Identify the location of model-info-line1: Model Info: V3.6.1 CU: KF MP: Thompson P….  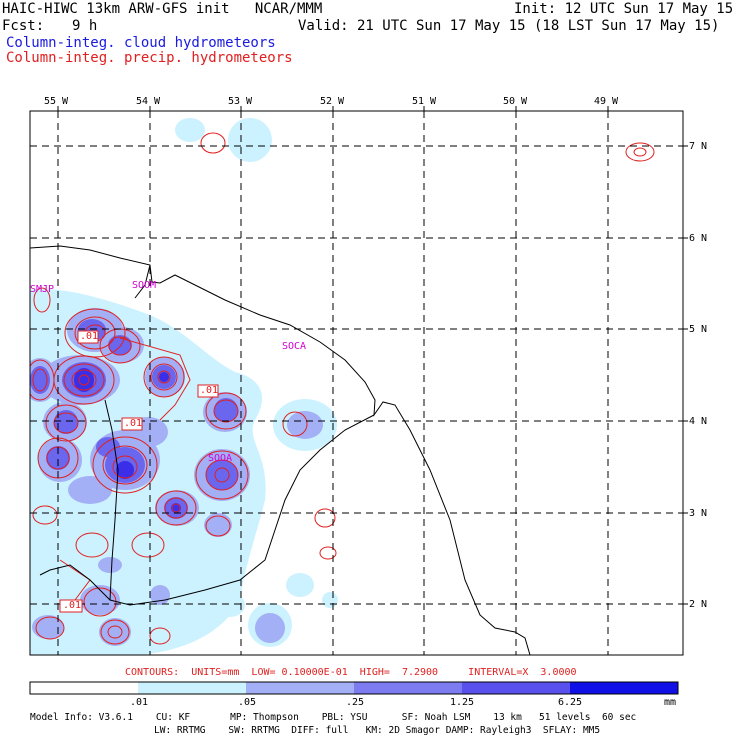
(333, 717).